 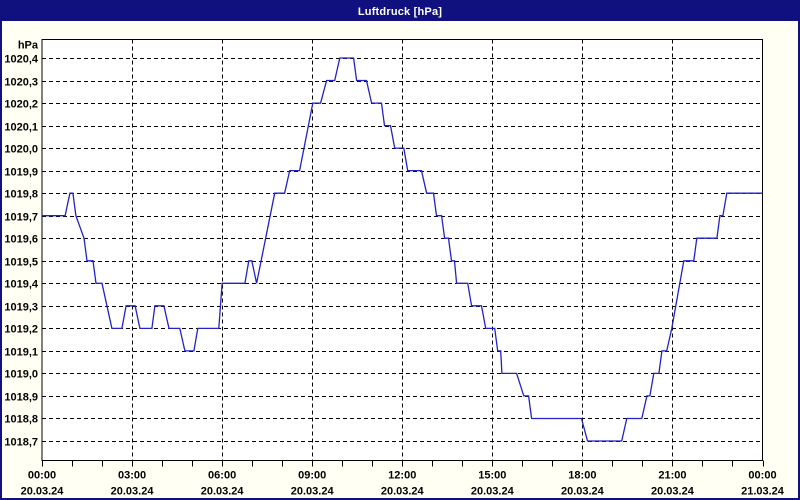 I want to click on x-tick-time-label: 06:00, so click(x=222, y=476).